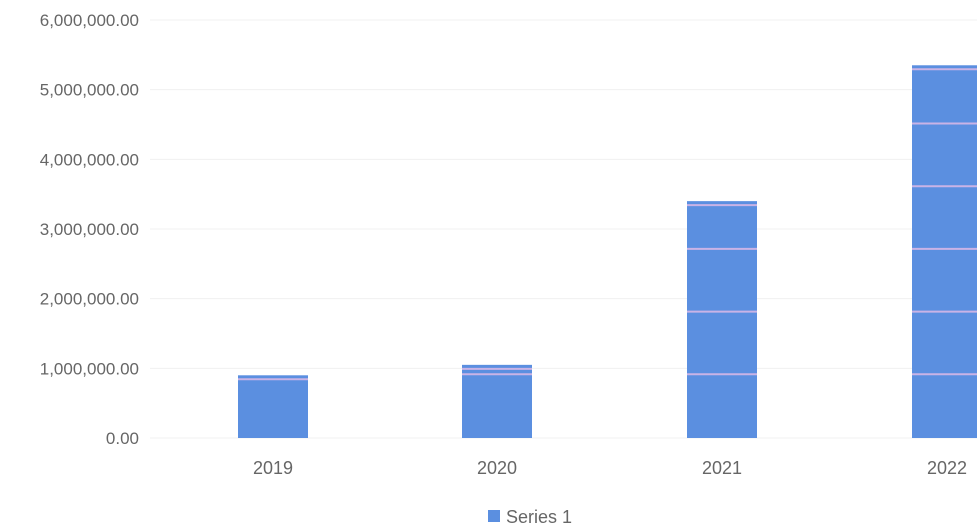 This screenshot has height=528, width=977. Describe the element at coordinates (497, 468) in the screenshot. I see `x-tick-label-2020: 2020` at that location.